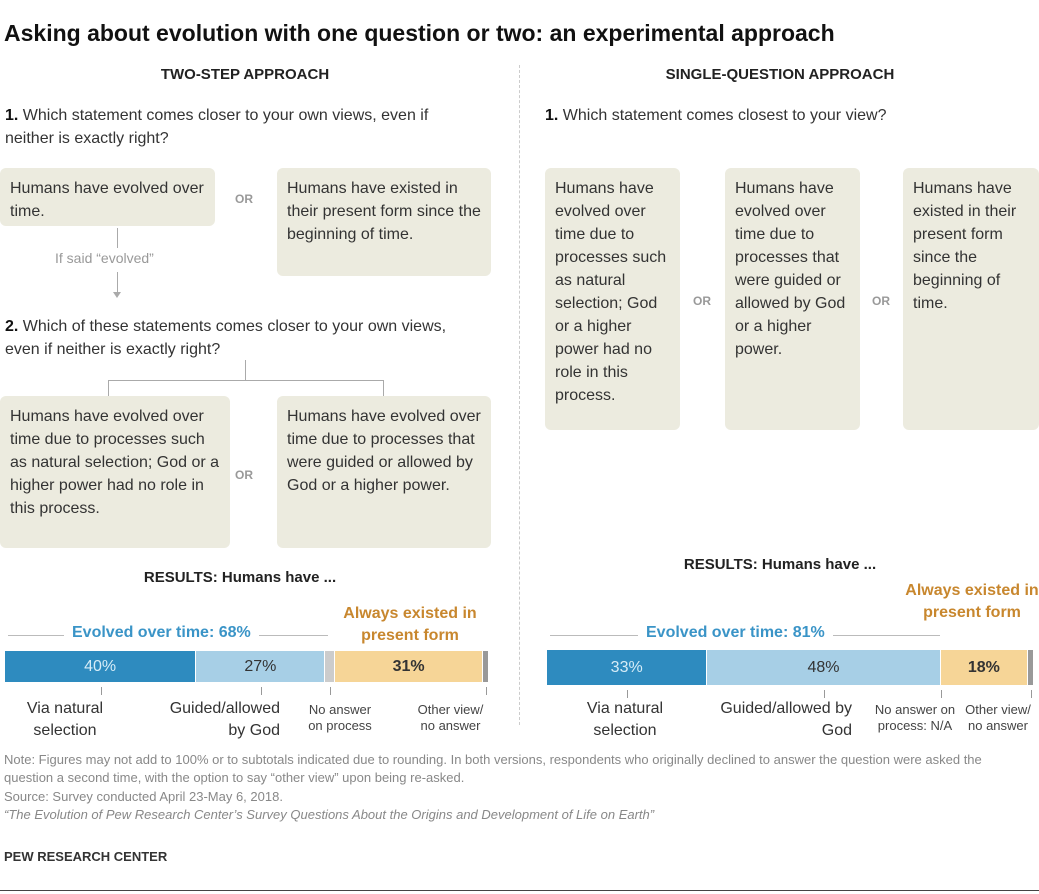  I want to click on right-label-noanswer: No answer on process: N/A, so click(915, 717).